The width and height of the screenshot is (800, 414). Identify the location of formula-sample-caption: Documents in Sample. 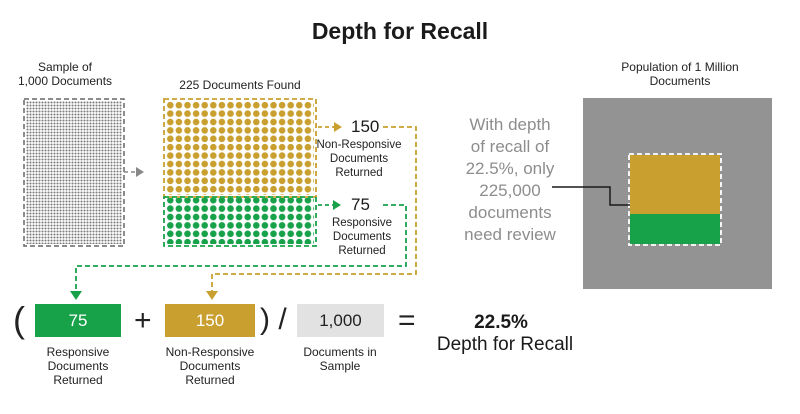
(340, 359).